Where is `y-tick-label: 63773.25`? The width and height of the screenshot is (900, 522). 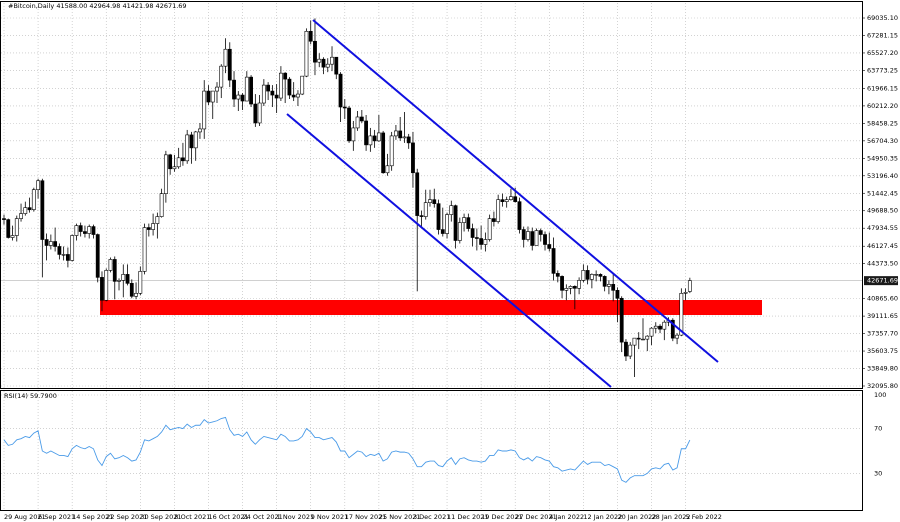 y-tick-label: 63773.25 is located at coordinates (882, 70).